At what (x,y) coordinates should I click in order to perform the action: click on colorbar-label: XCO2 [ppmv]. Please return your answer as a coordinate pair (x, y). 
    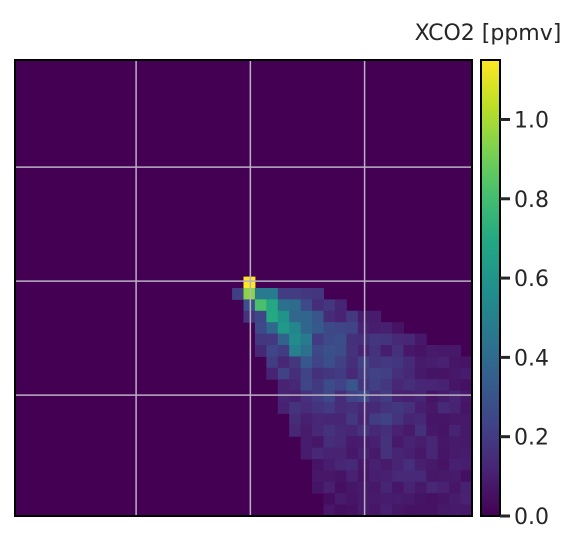
    Looking at the image, I should click on (488, 33).